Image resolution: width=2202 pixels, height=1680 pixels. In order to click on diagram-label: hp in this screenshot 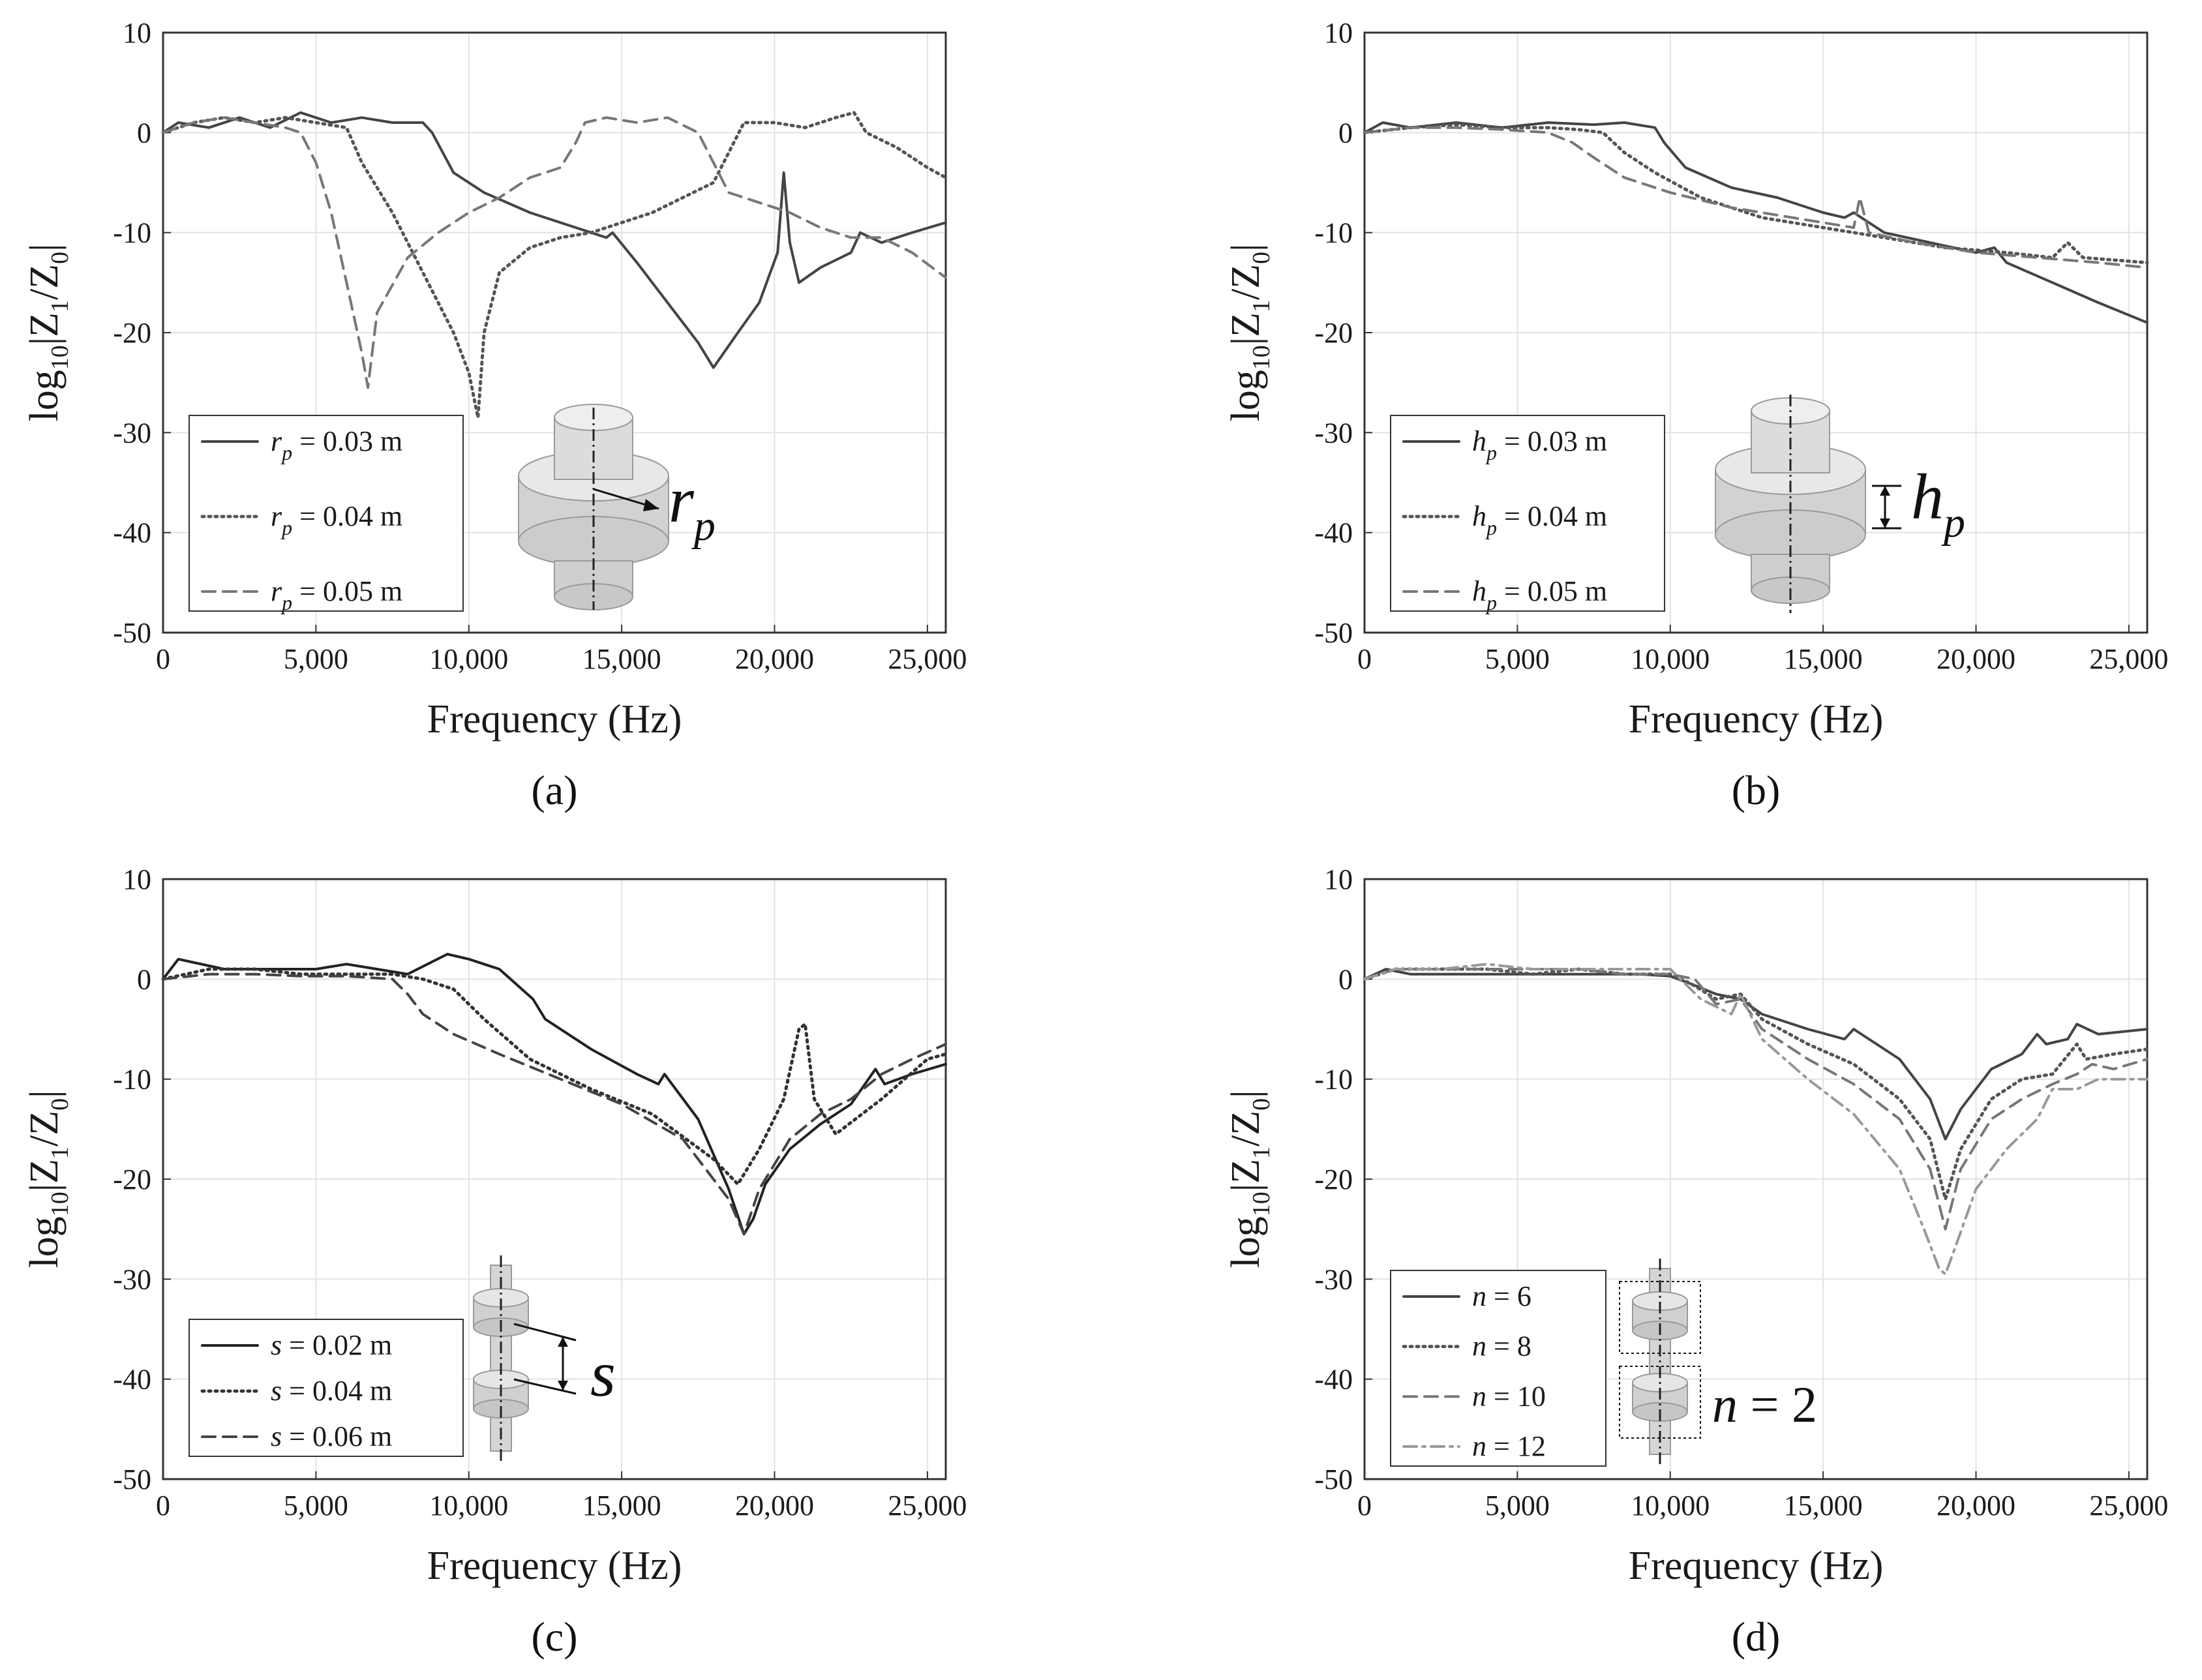, I will do `click(1938, 504)`.